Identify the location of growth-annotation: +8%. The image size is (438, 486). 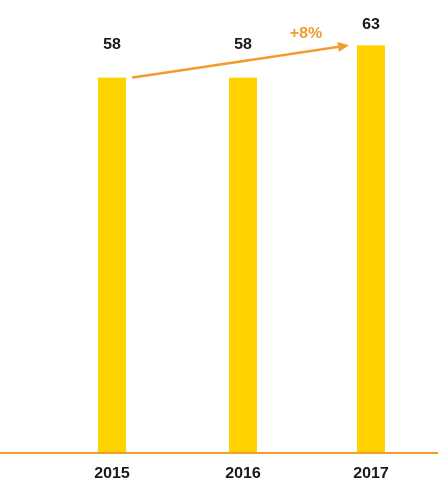
(240, 52).